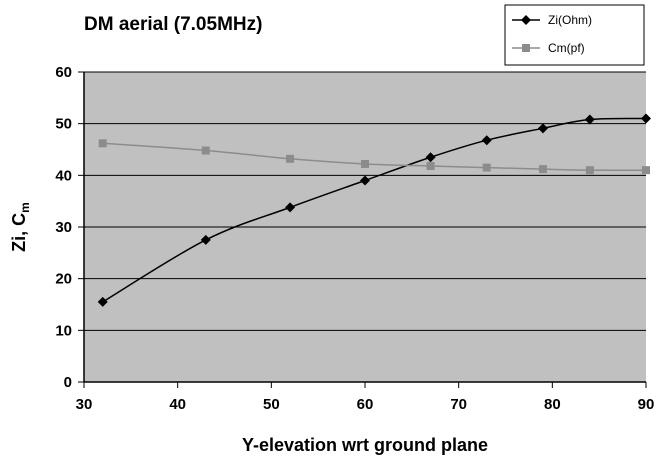 The image size is (656, 461). I want to click on x-tick-label: 60, so click(365, 404).